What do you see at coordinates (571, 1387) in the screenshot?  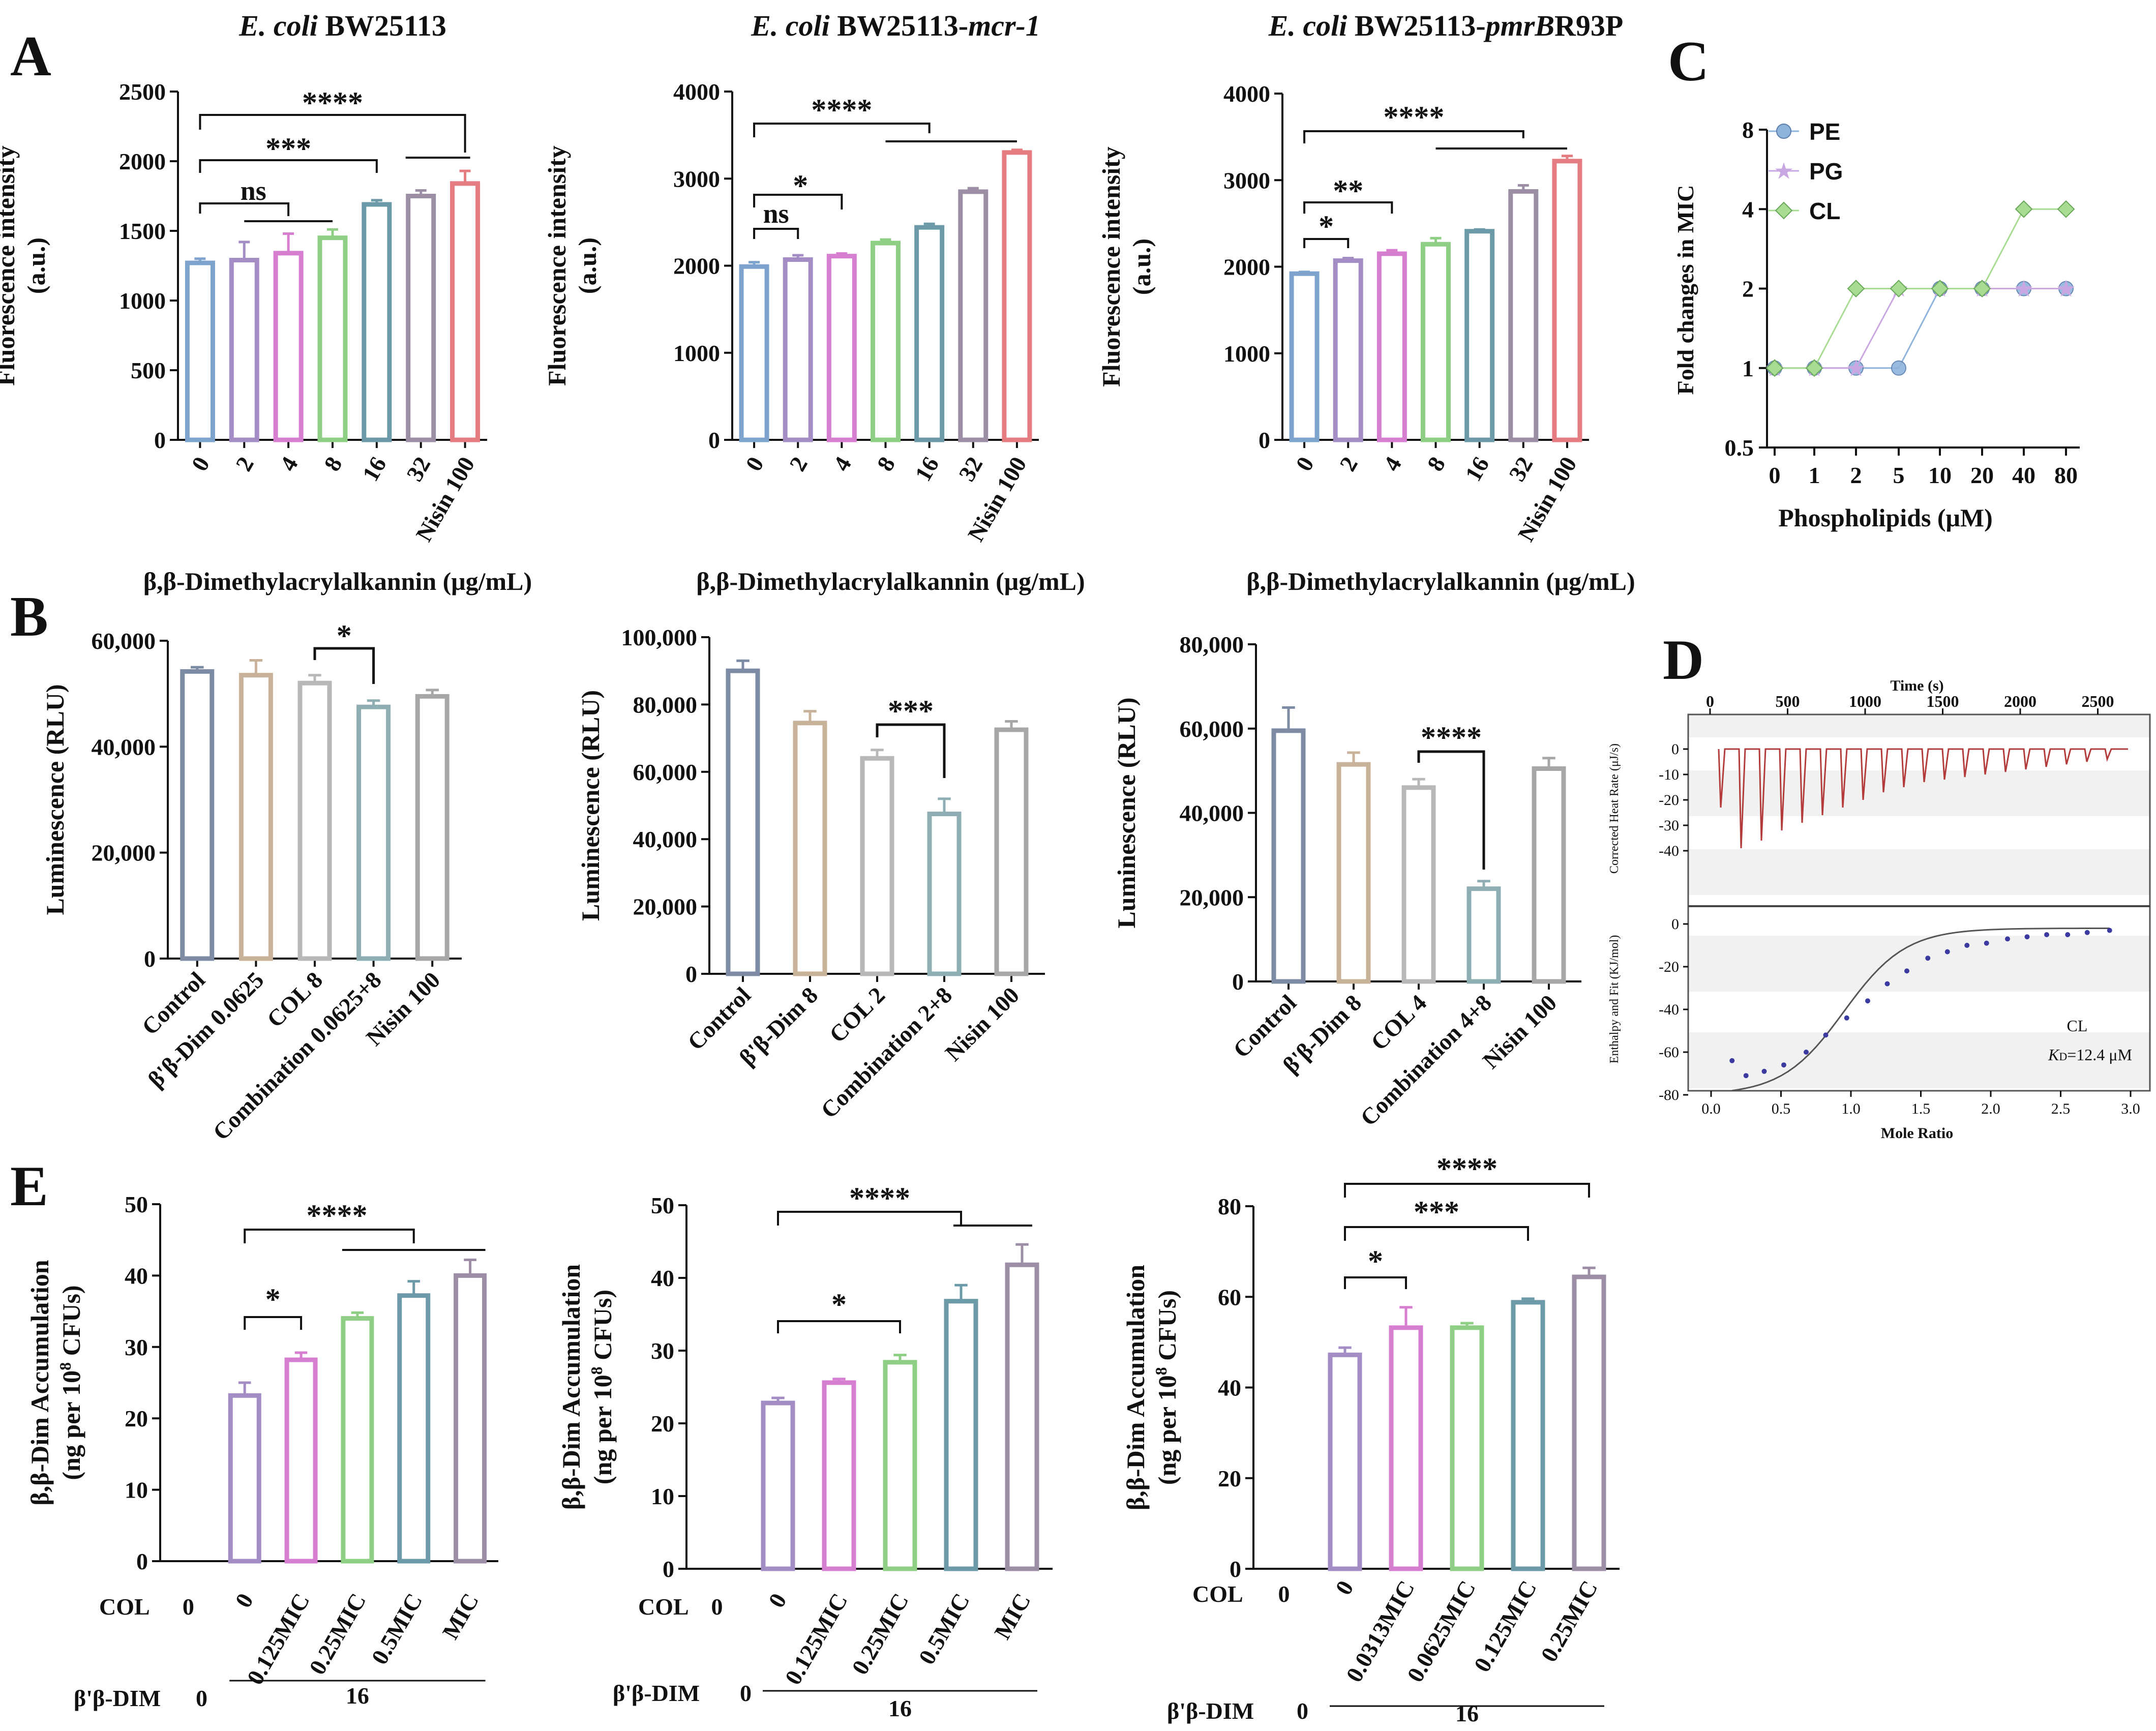 I see `E2-y-axis-label: β,β-Dim Accumulation` at bounding box center [571, 1387].